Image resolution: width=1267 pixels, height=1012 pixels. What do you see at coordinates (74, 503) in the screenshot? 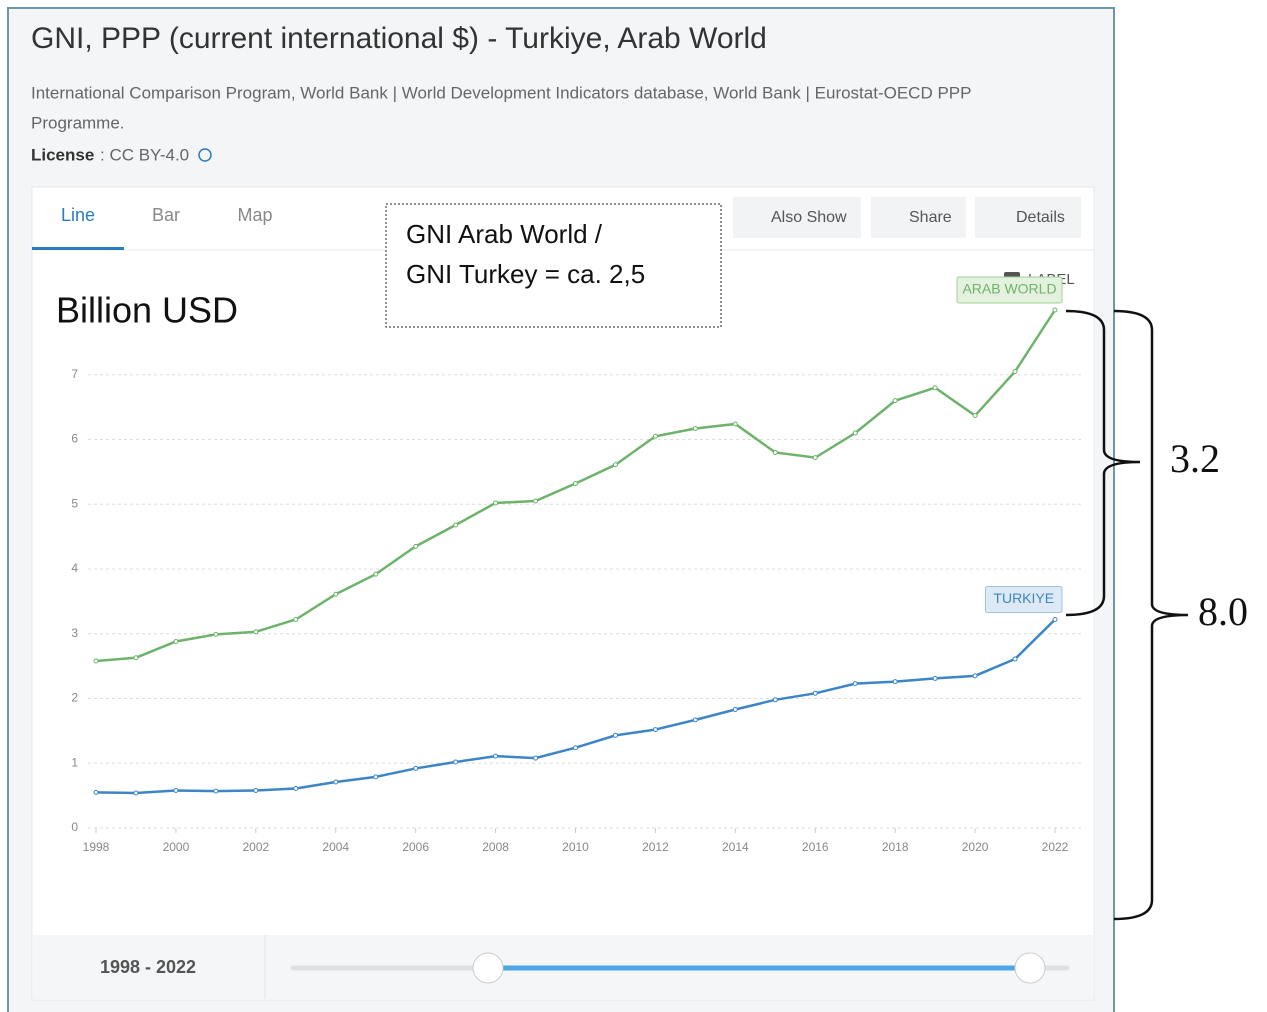
I see `y-tick-label: 5` at bounding box center [74, 503].